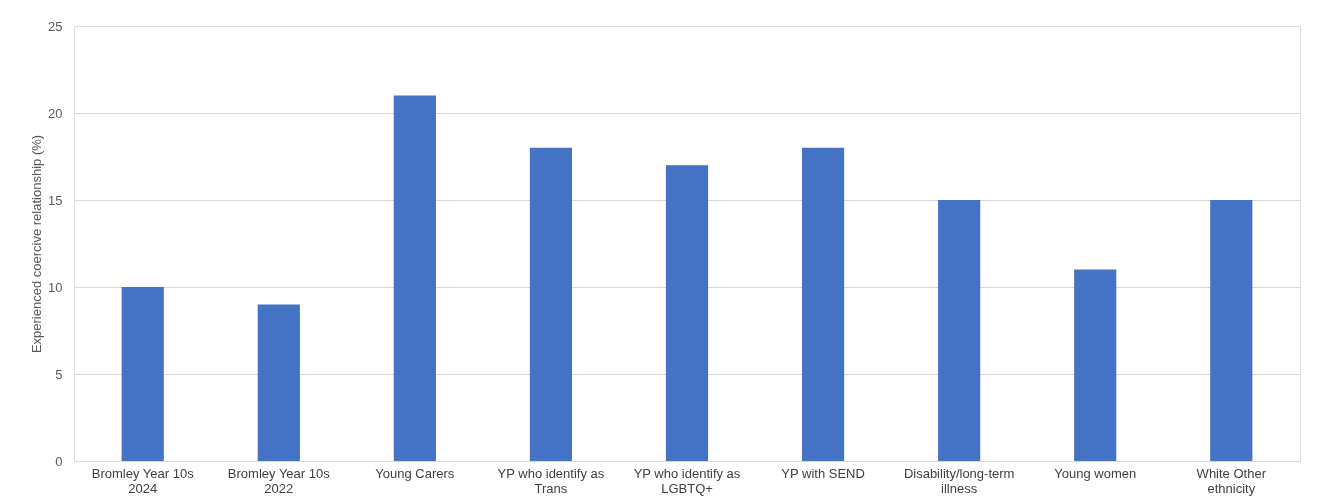 Image resolution: width=1320 pixels, height=503 pixels. I want to click on x-tick-label: Disability/long-term illness, so click(959, 480).